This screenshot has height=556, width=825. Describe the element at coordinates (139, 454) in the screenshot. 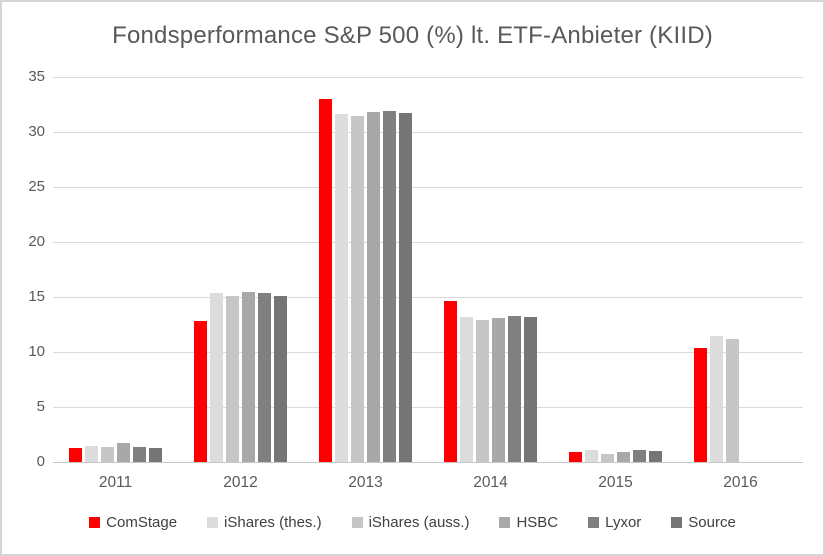

I see `bar-lyxor-2011` at that location.